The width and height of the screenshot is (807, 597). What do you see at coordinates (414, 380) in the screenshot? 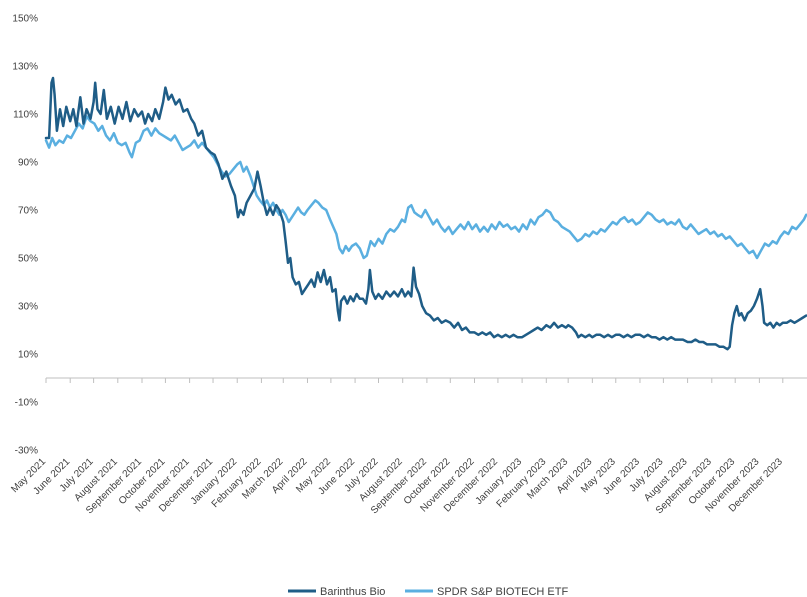
I see `x-axis-ticks` at bounding box center [414, 380].